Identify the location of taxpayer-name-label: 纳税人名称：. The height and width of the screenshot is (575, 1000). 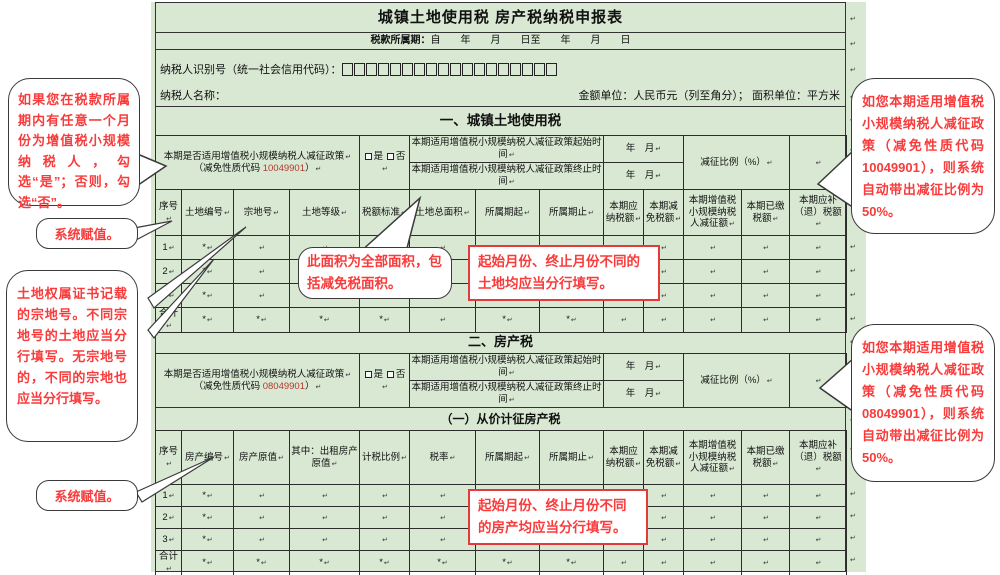
(193, 96).